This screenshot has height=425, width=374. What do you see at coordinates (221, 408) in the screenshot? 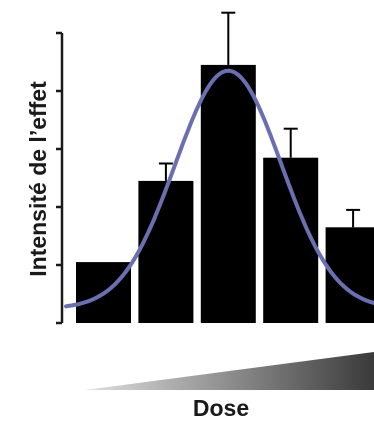
I see `x-axis-label: Dose` at bounding box center [221, 408].